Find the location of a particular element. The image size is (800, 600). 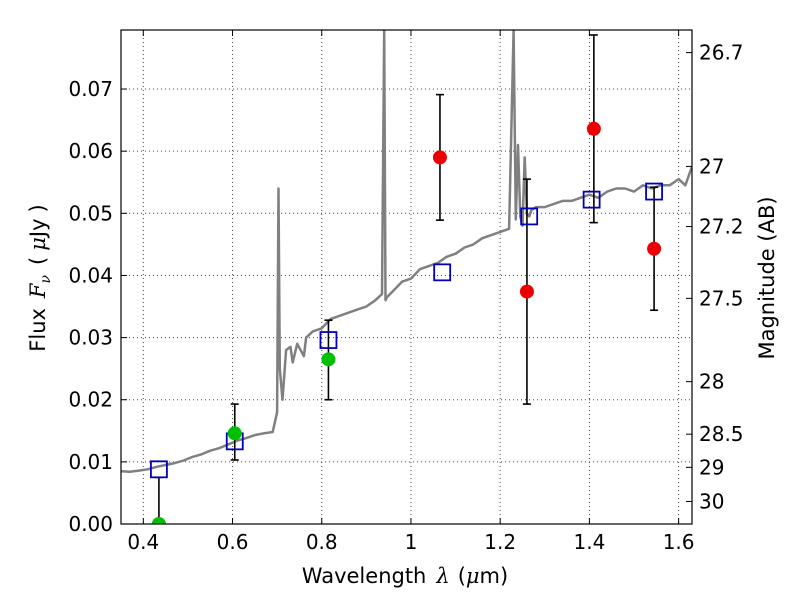

y-tick-label: 0.03 is located at coordinates (90, 338).